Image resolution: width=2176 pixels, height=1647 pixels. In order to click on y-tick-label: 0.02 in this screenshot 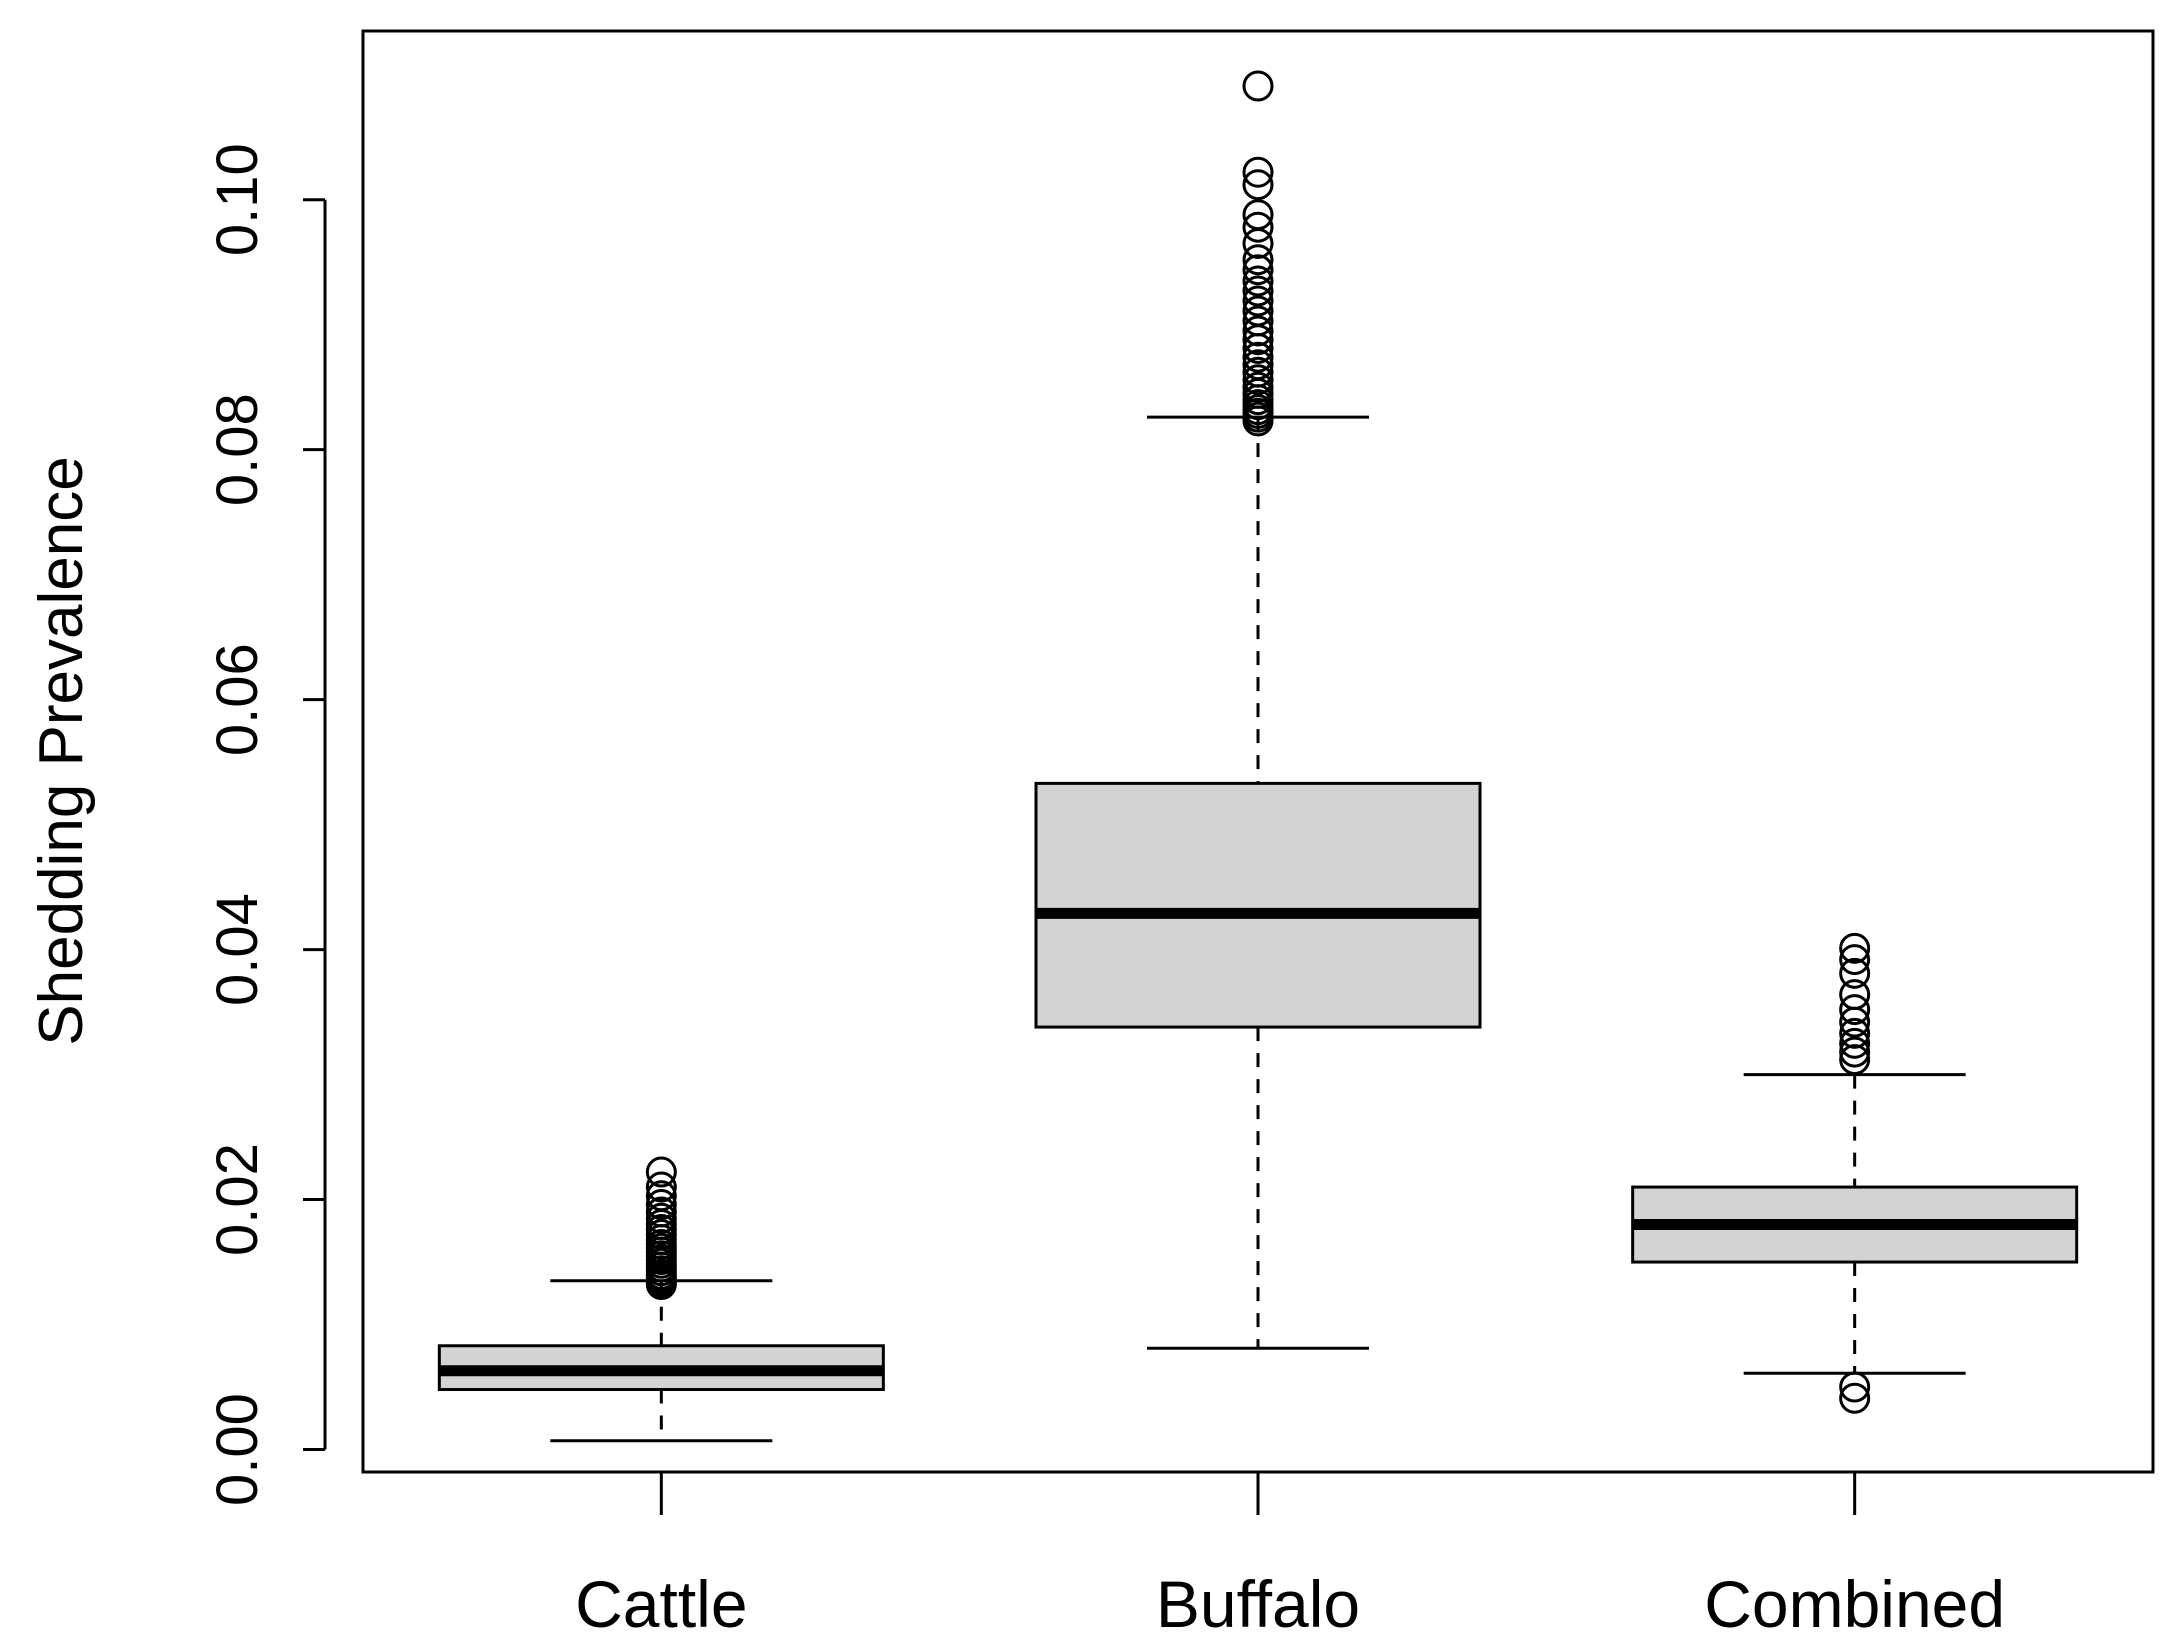, I will do `click(237, 1199)`.